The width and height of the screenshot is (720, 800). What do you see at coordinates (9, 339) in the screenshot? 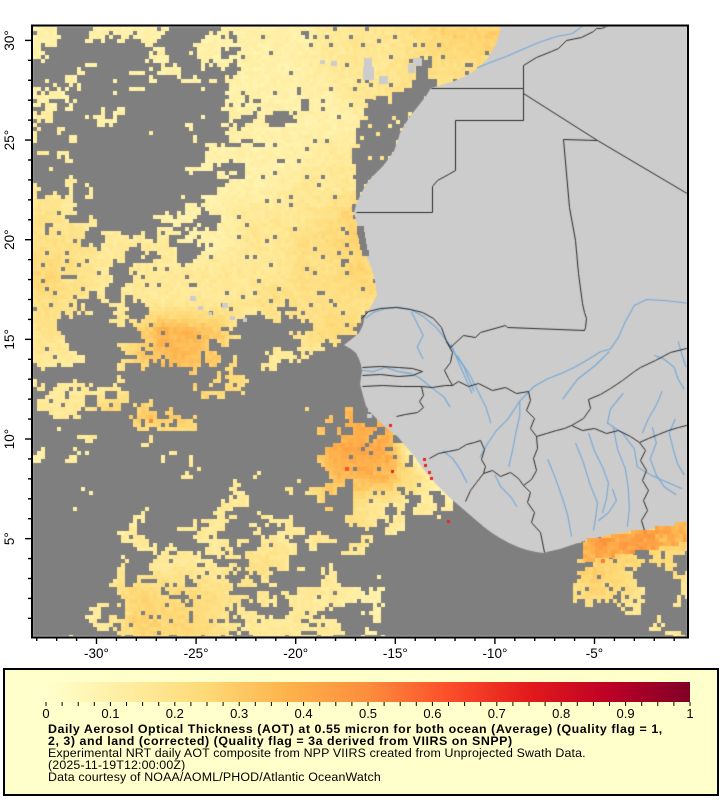
I see `svg-text: 15°` at bounding box center [9, 339].